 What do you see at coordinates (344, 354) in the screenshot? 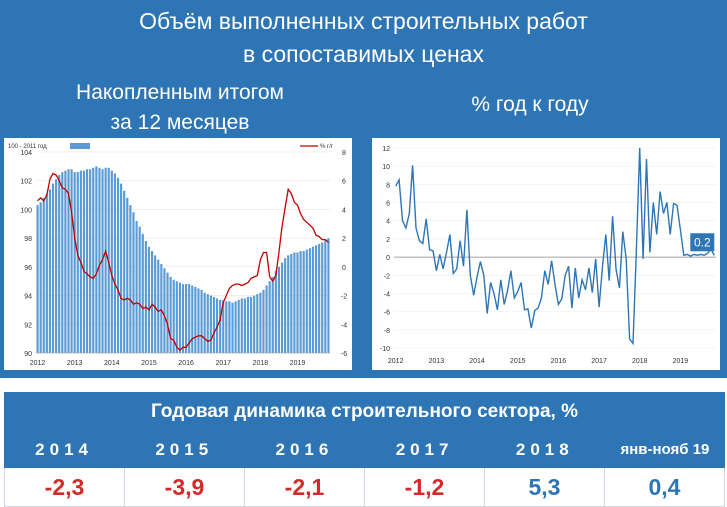
I see `y-right-tick-label: -6` at bounding box center [344, 354].